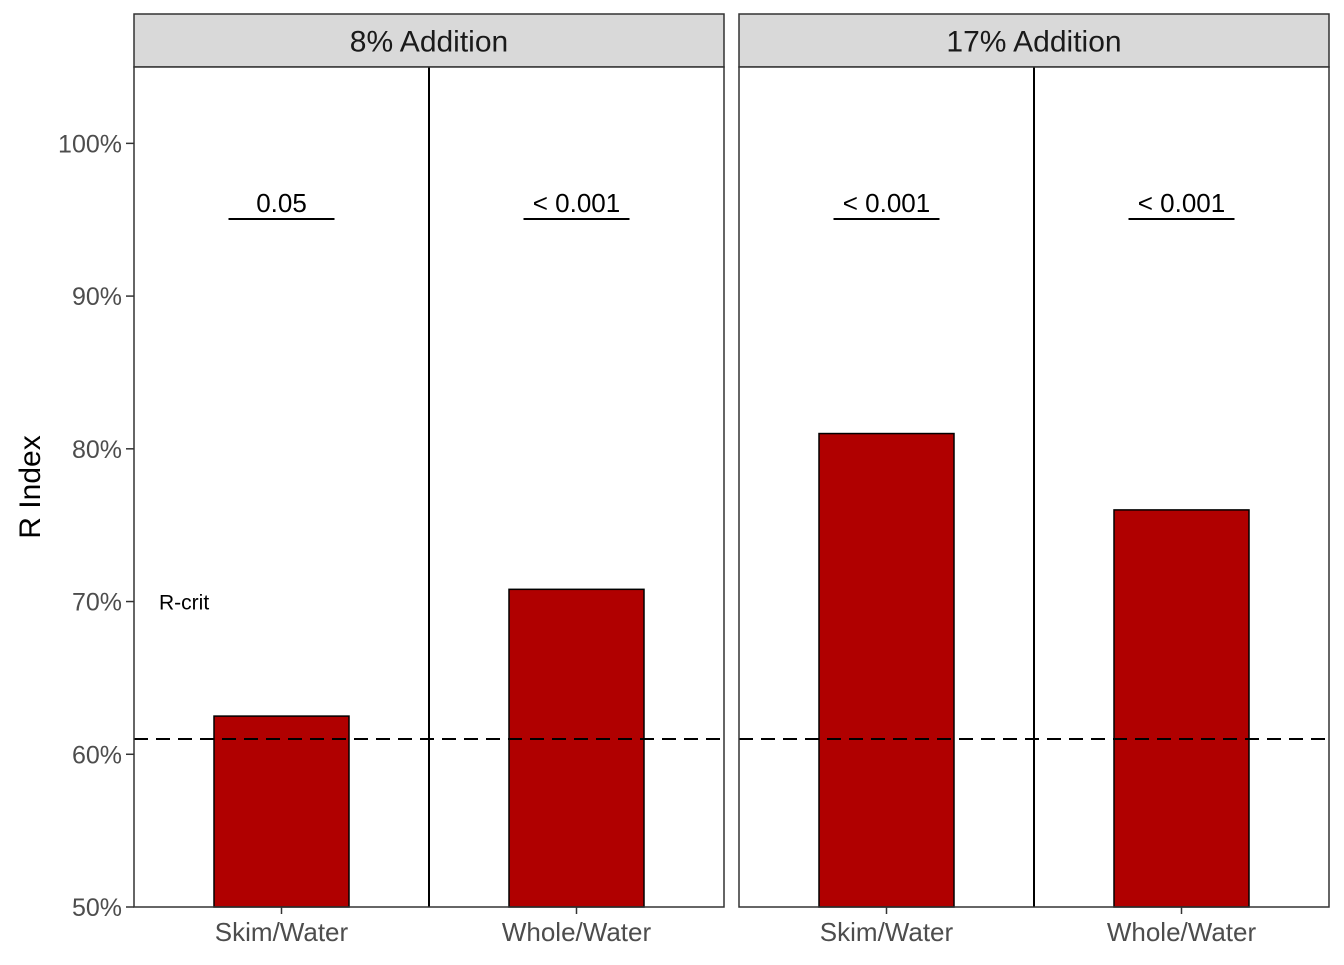  What do you see at coordinates (96, 526) in the screenshot?
I see `y-axis: 50% 60% 70% 80% 90% 100%` at bounding box center [96, 526].